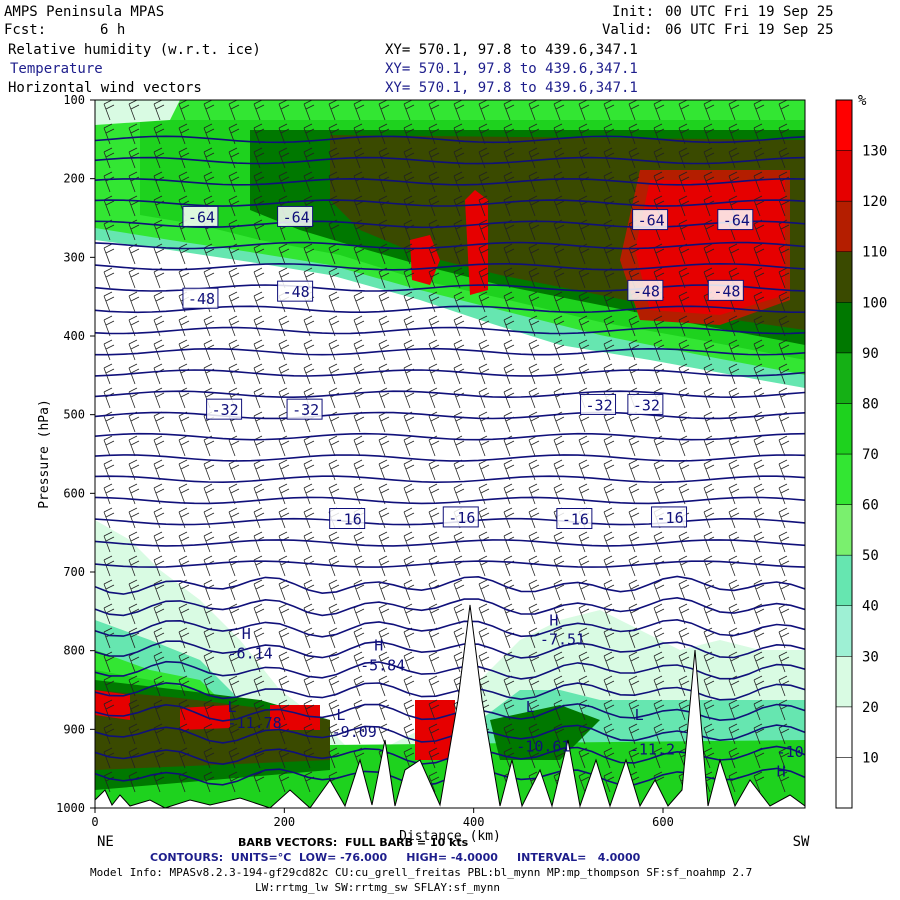 Image resolution: width=900 pixels, height=900 pixels. I want to click on temperature-label: -32, so click(599, 405).